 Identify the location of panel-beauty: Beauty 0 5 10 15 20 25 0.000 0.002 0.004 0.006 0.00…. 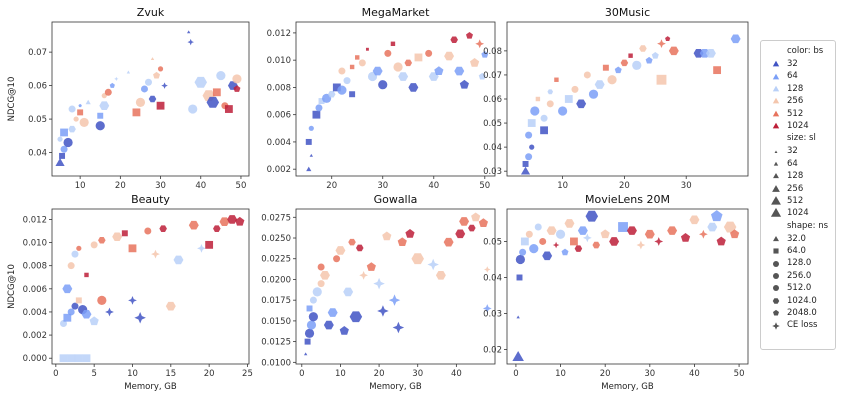
(130, 292).